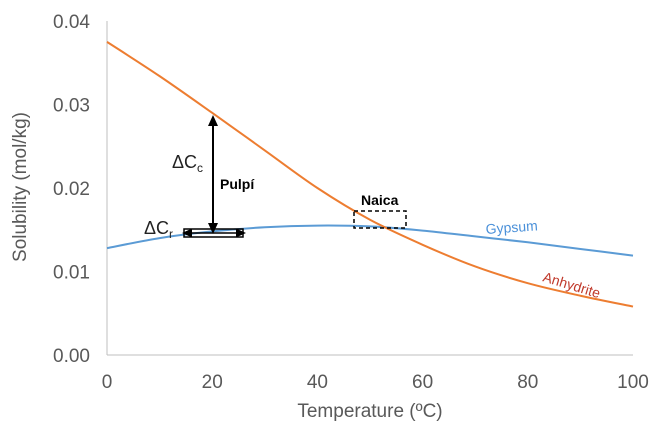 The height and width of the screenshot is (423, 655). I want to click on anhydrite-label: Anhydrite, so click(571, 285).